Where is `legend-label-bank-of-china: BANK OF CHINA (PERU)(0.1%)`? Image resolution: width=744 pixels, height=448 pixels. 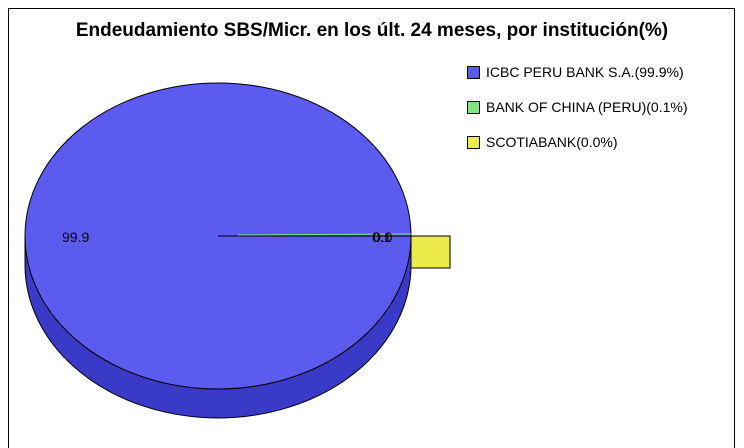 legend-label-bank-of-china: BANK OF CHINA (PERU)(0.1%) is located at coordinates (587, 107).